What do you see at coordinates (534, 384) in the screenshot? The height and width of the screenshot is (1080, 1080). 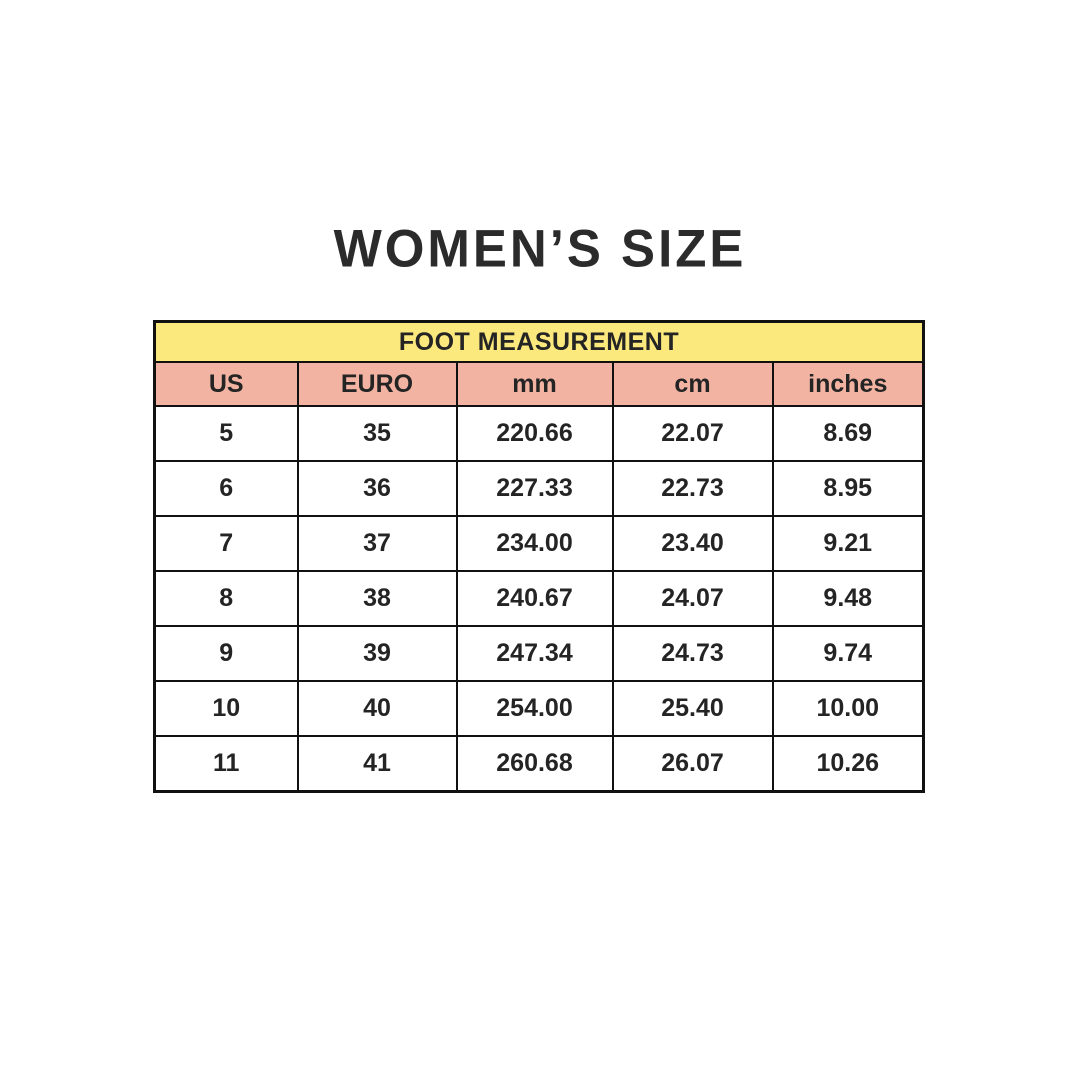 I see `col-header-mm: mm` at bounding box center [534, 384].